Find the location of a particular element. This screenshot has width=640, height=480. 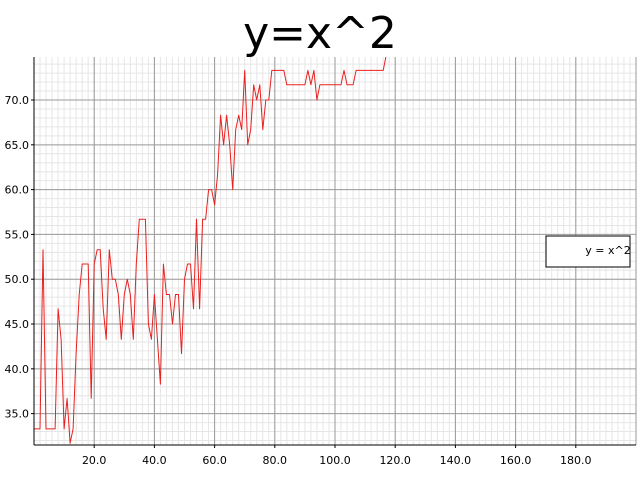

y-tick-label: 50.0 is located at coordinates (17, 279).